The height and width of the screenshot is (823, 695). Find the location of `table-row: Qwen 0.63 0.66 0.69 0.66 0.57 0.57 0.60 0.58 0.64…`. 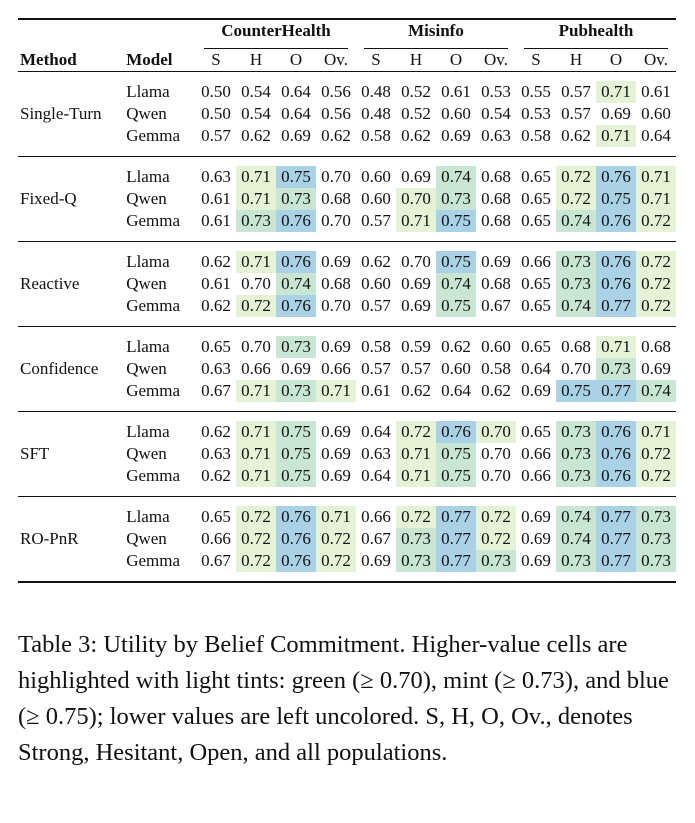

table-row: Qwen 0.63 0.66 0.69 0.66 0.57 0.57 0.60 0.58 0.64… is located at coordinates (347, 369).